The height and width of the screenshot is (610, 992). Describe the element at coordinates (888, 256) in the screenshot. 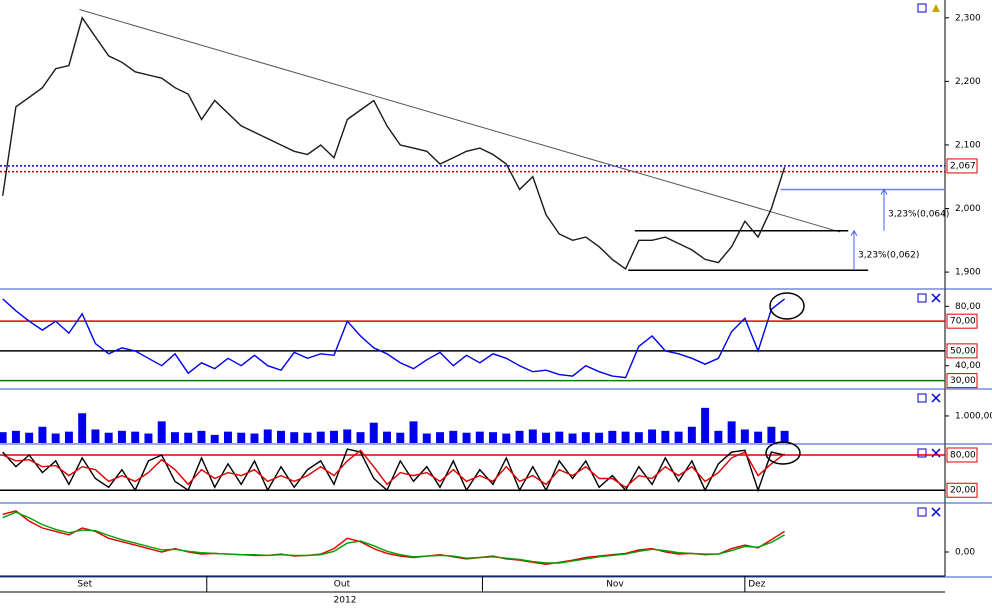

I see `annotation: 3,23%(0,062)` at that location.